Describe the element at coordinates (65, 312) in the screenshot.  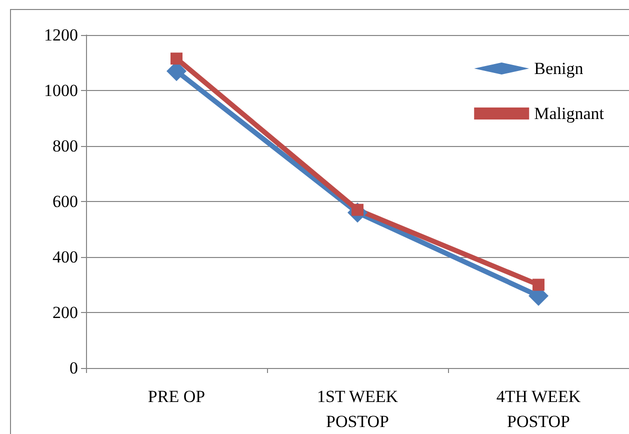
I see `y-tick-label: 200` at that location.